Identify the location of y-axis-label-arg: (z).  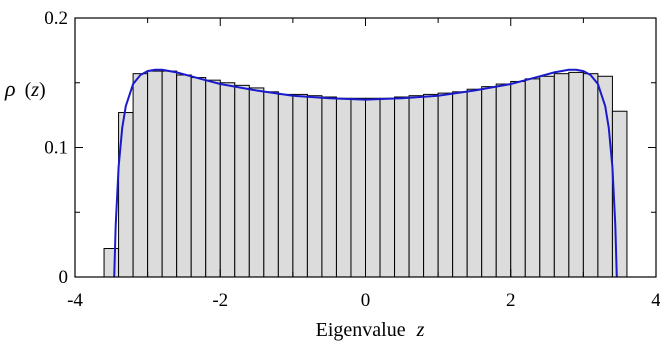
(35, 90).